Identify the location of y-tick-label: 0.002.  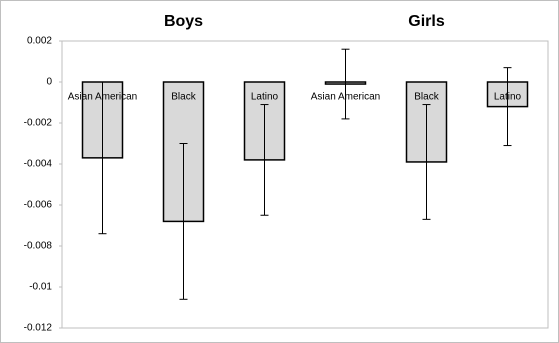
(39, 41).